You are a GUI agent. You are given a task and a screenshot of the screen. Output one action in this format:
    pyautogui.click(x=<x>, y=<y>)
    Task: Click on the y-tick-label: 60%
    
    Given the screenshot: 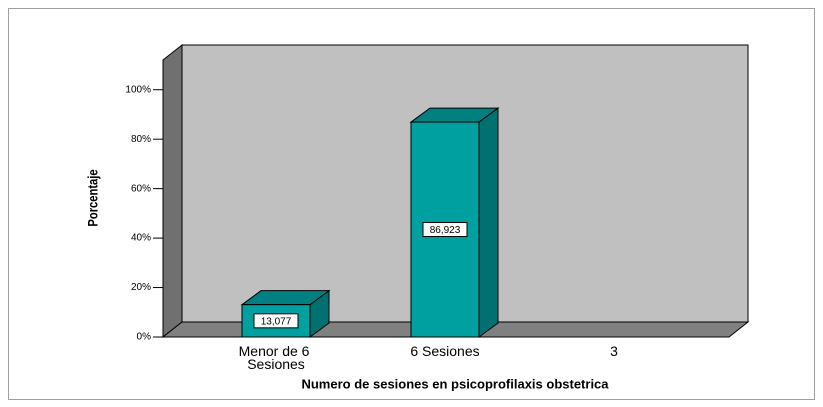 What is the action you would take?
    pyautogui.click(x=141, y=188)
    